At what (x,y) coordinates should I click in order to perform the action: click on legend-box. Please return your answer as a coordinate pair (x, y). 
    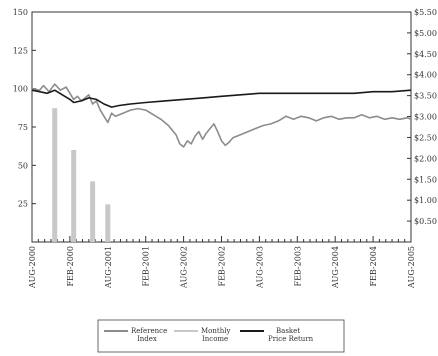
    Looking at the image, I should click on (221, 336).